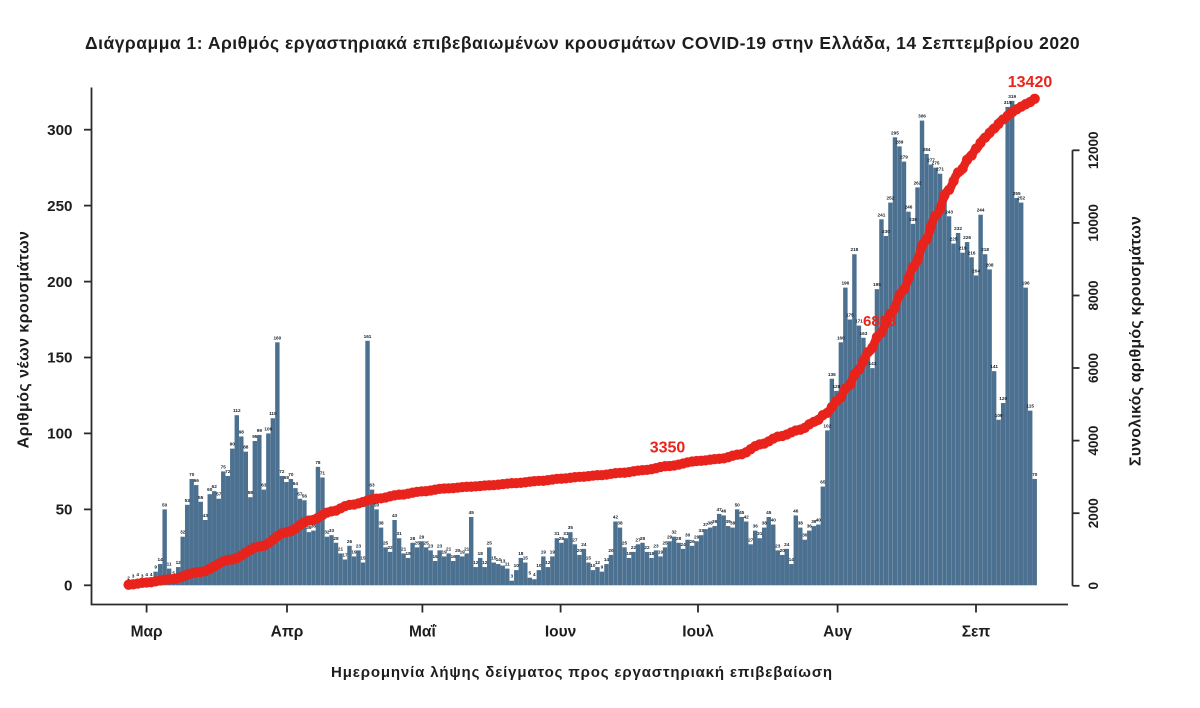 This screenshot has width=1200, height=708. I want to click on svg-text: 62, so click(215, 486).